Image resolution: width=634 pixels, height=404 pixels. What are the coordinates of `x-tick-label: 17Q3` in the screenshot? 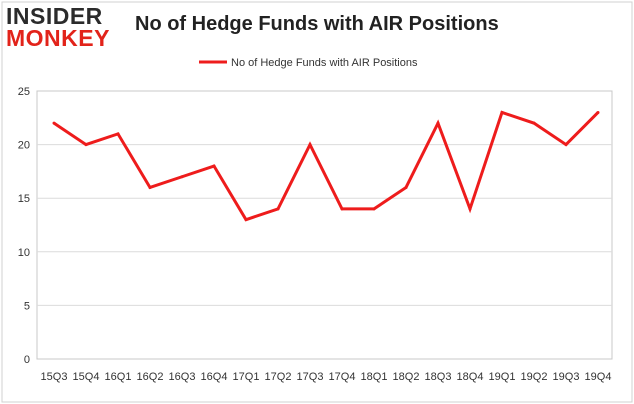 It's located at (310, 377).